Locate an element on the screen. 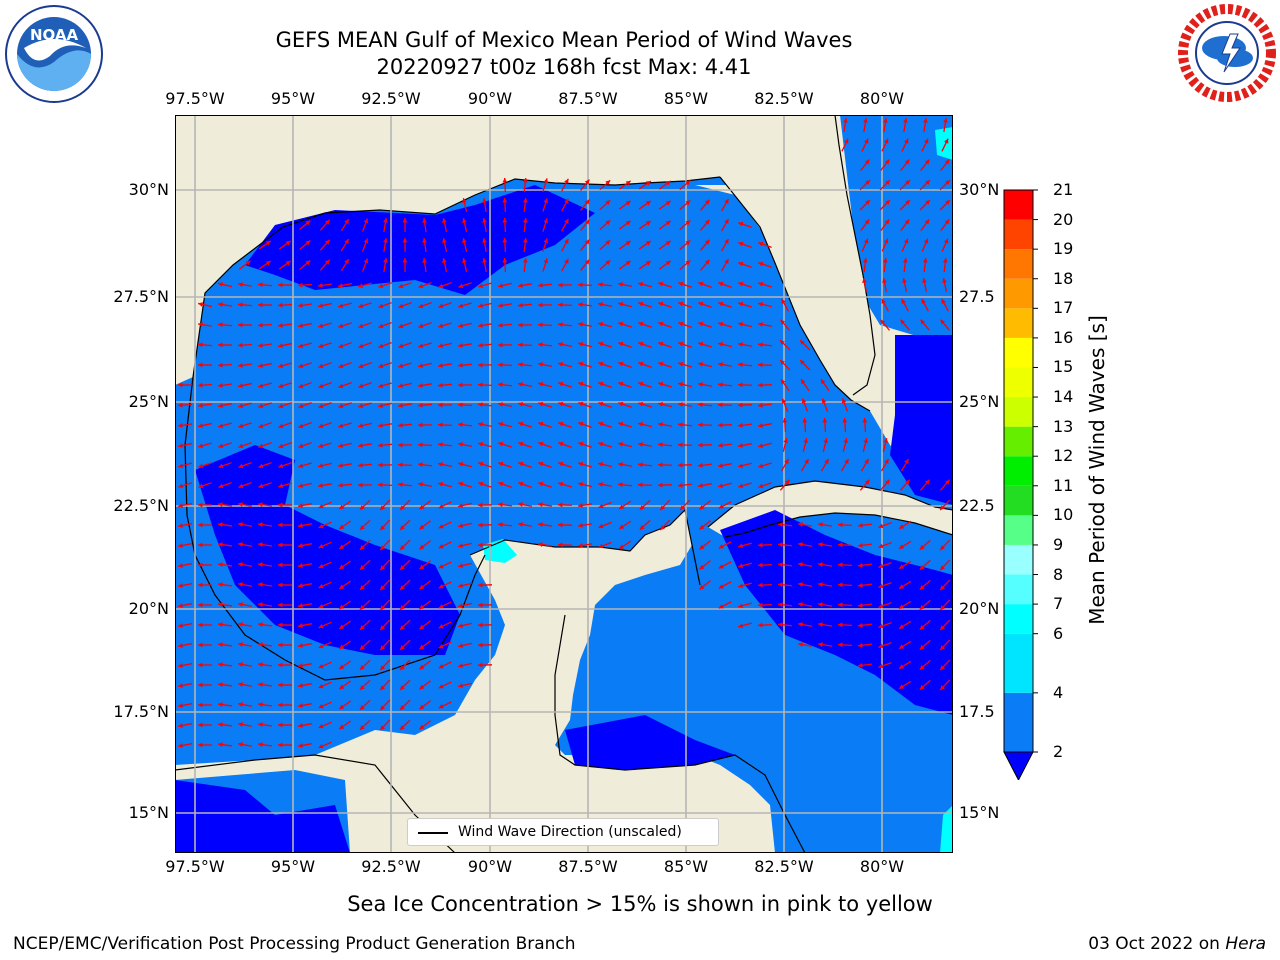 The width and height of the screenshot is (1280, 960). colorbar-under-triangle is located at coordinates (1018, 765).